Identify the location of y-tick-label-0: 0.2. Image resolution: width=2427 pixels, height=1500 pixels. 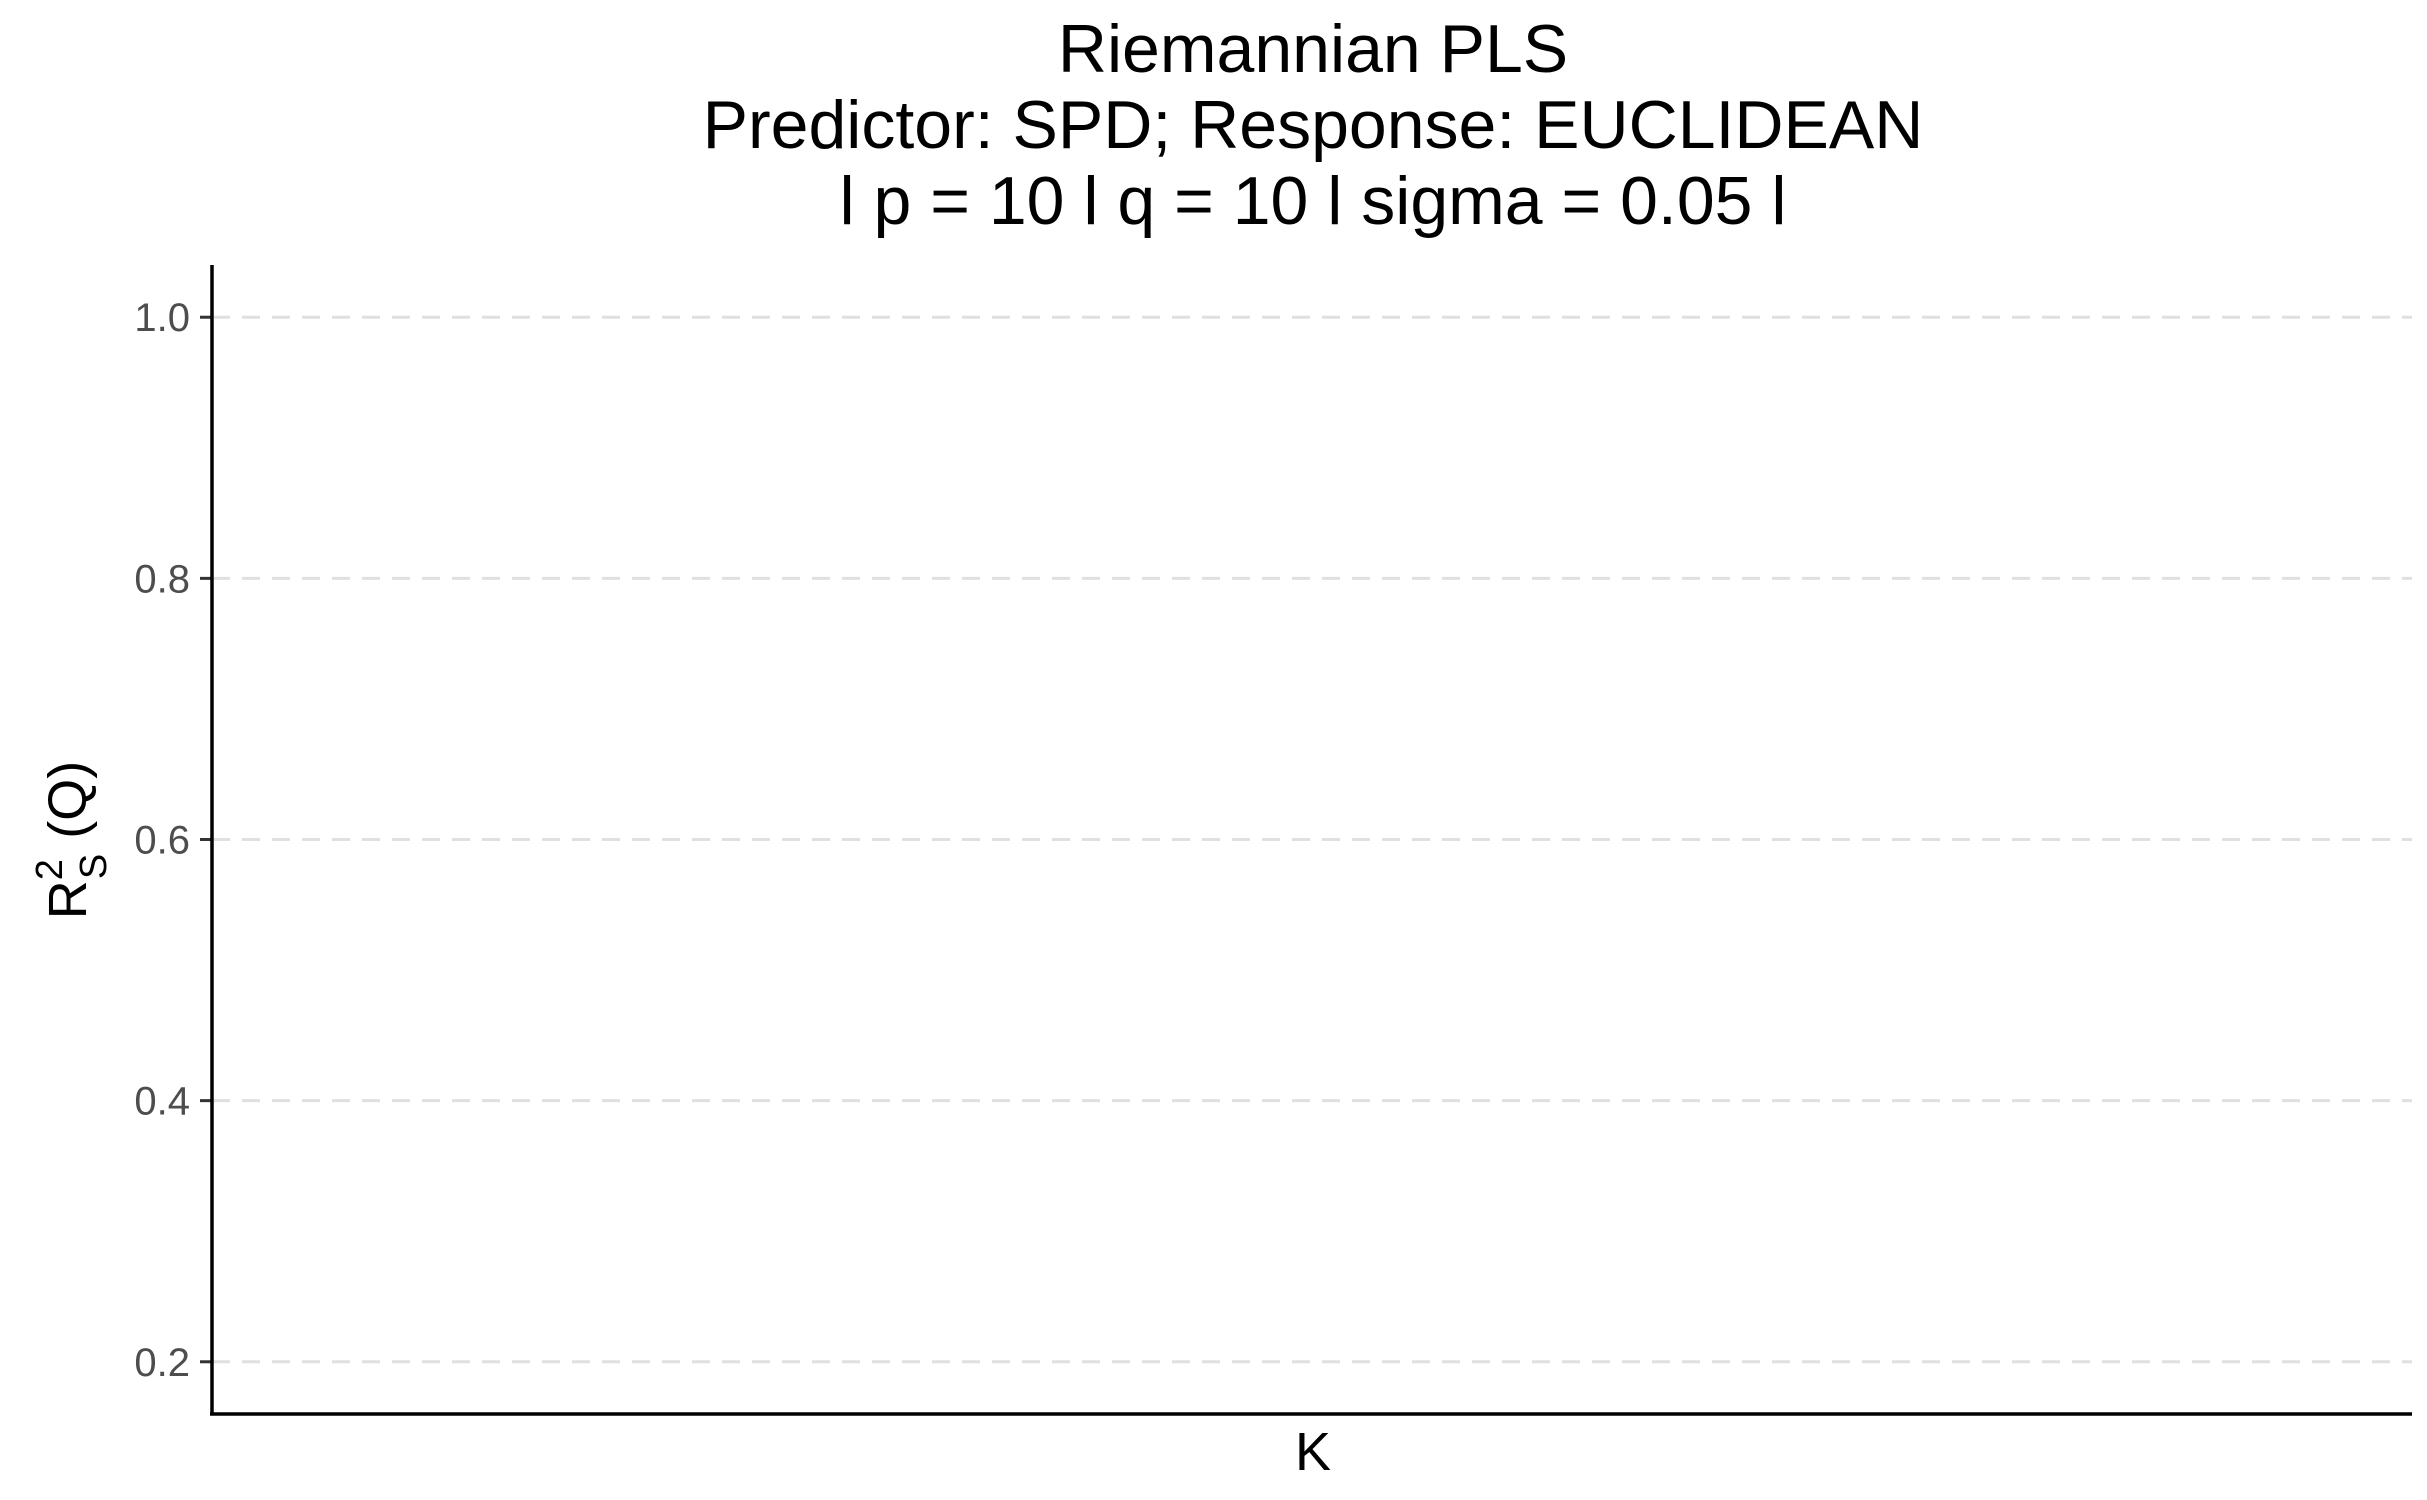
(162, 1363).